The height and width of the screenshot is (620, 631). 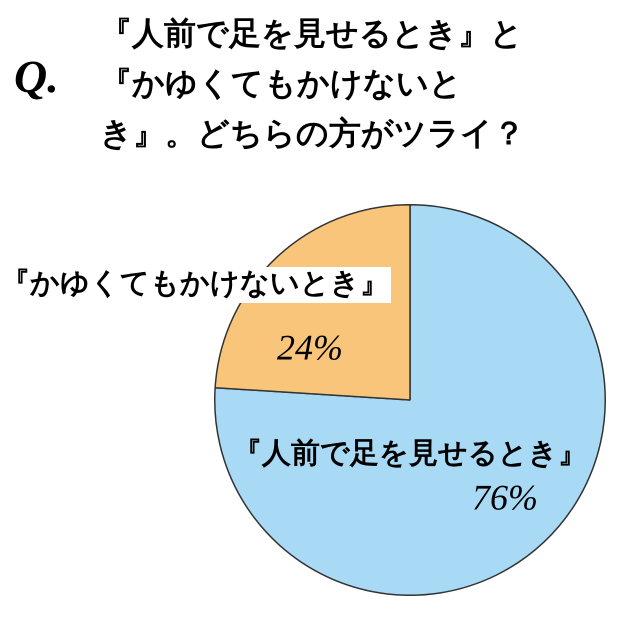 I want to click on slice-label: 『かゆくてもかけないとき』, so click(x=195, y=283).